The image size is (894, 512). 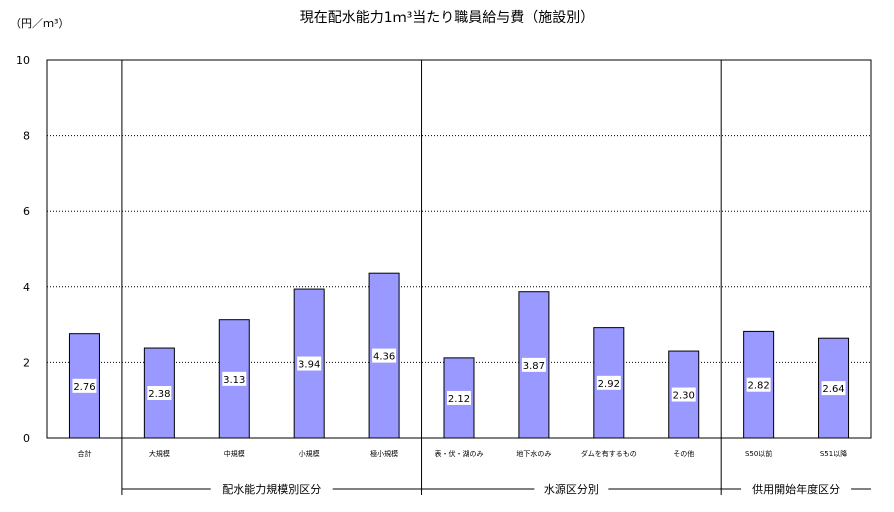 What do you see at coordinates (159, 453) in the screenshot?
I see `category-label-1: 大規模` at bounding box center [159, 453].